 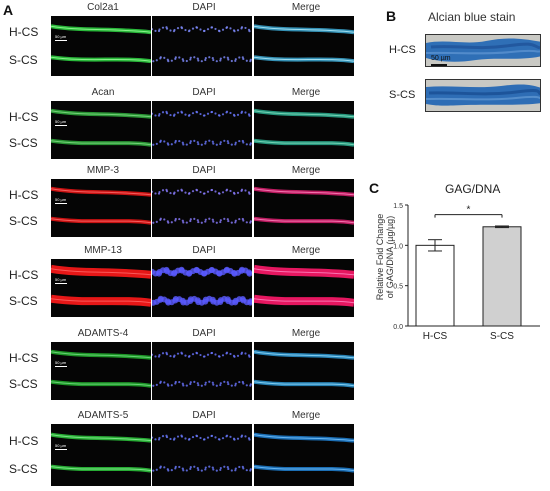 I want to click on marker-header: Col2a1, so click(x=103, y=7).